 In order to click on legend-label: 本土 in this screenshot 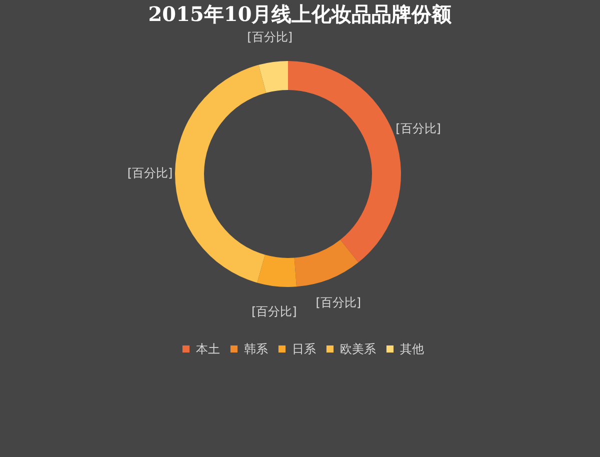, I will do `click(208, 349)`.